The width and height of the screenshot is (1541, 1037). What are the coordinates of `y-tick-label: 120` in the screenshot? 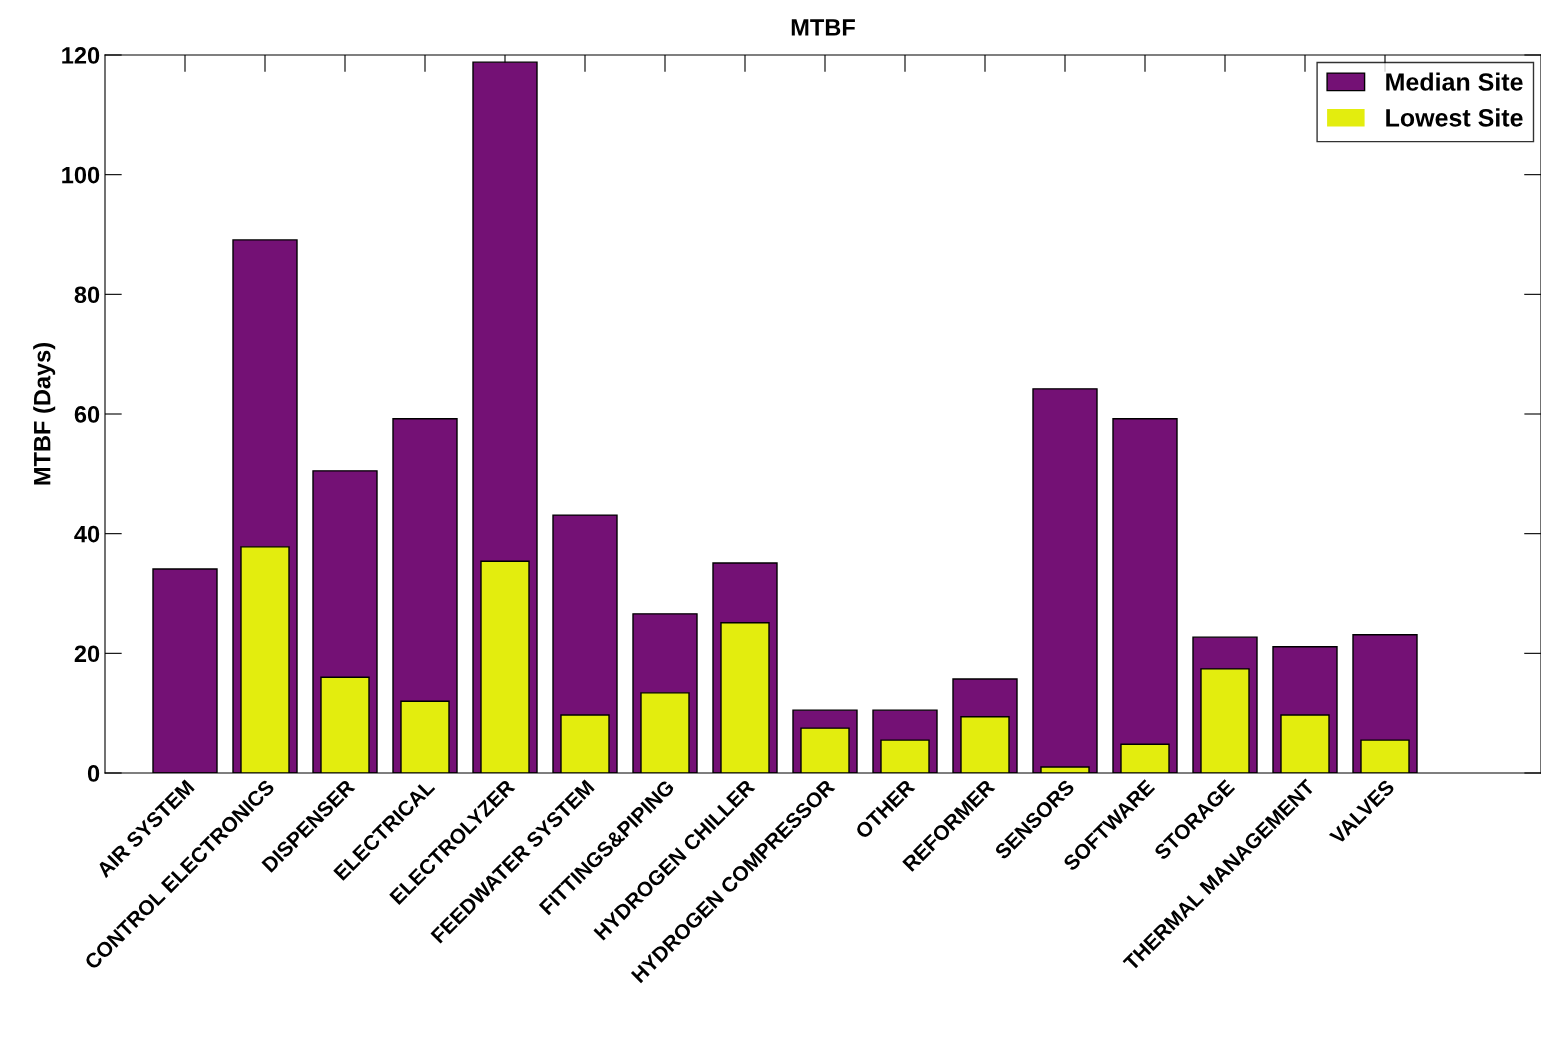 It's located at (81, 55).